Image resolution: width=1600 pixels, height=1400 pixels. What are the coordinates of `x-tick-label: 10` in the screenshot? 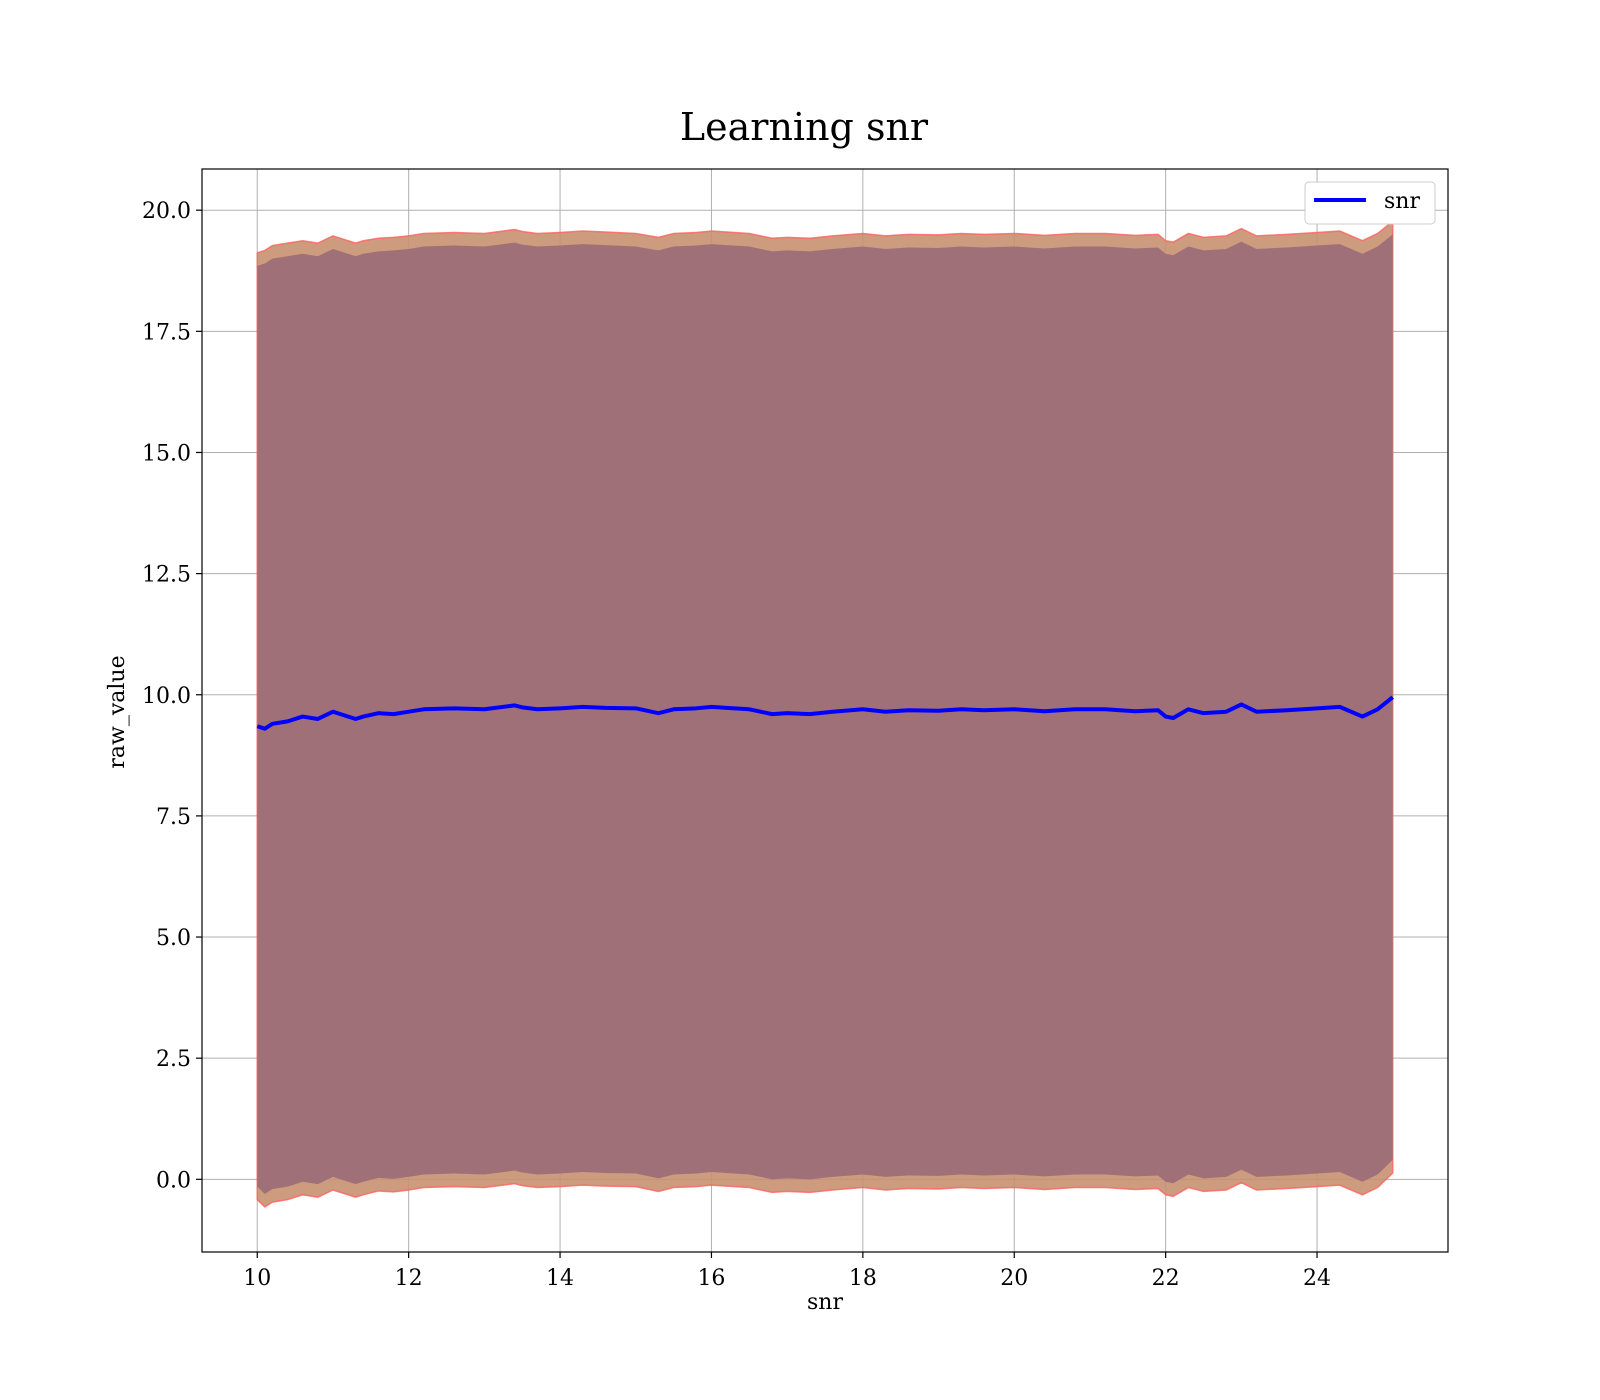 It's located at (257, 1278).